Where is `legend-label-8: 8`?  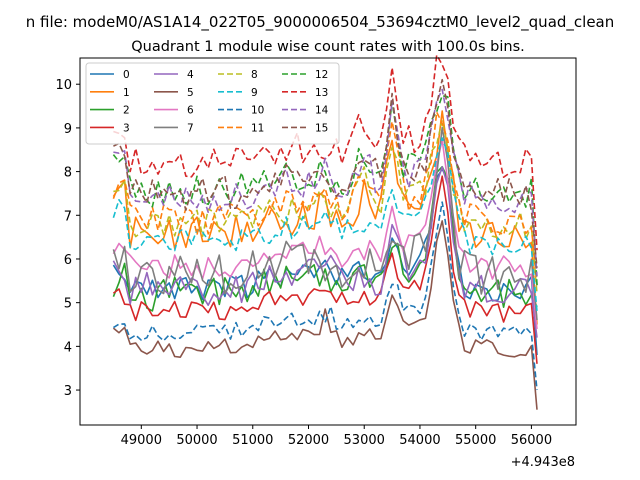
legend-label-8: 8 is located at coordinates (254, 75).